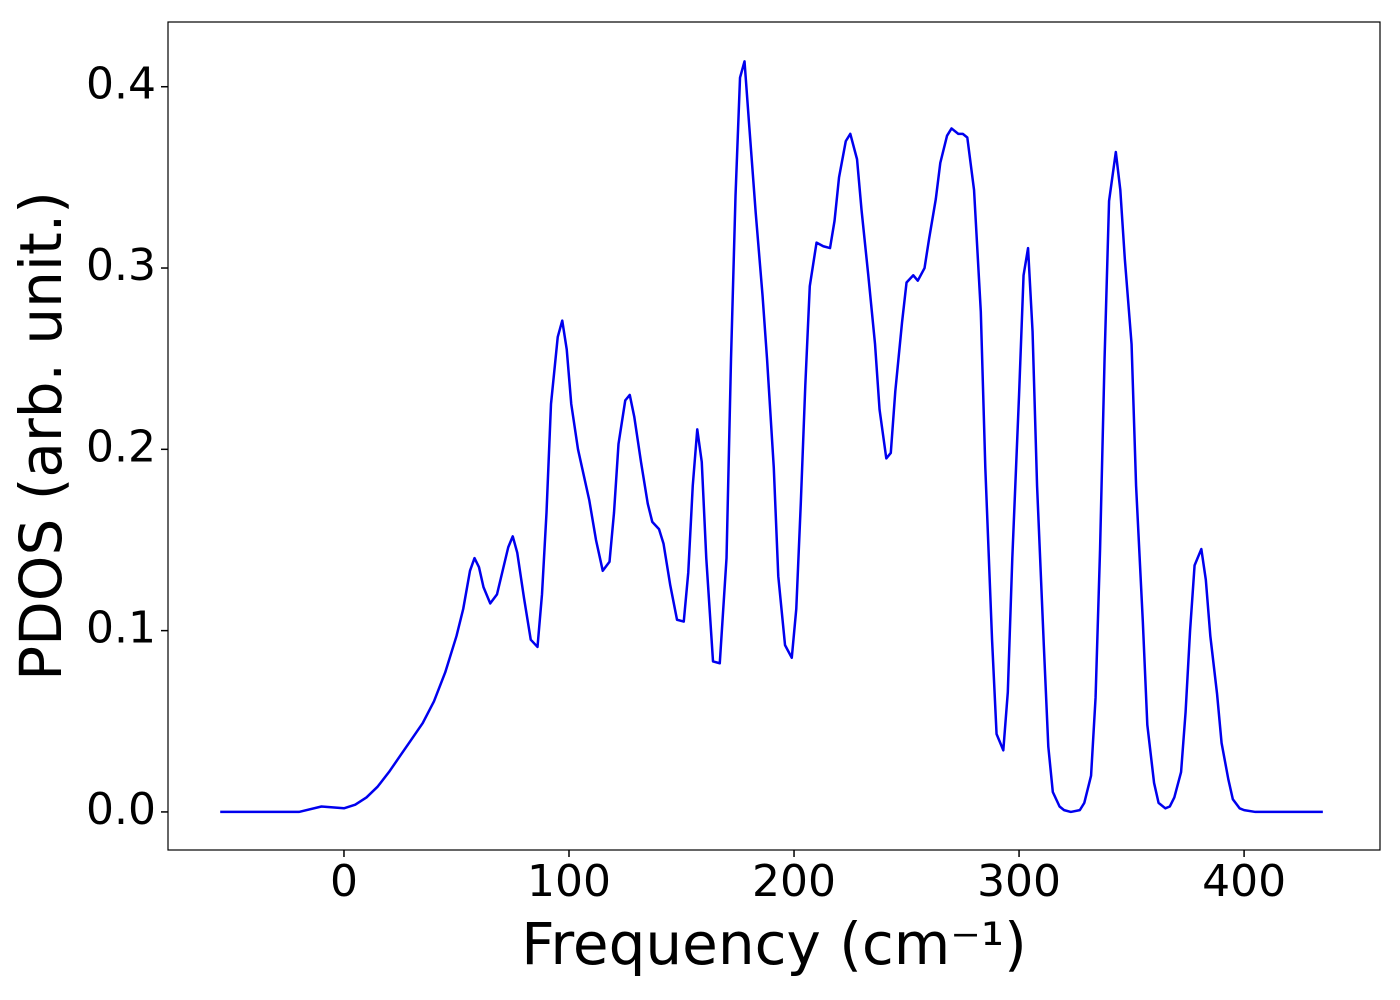  Describe the element at coordinates (121, 809) in the screenshot. I see `y-tick-label: 0.0` at that location.